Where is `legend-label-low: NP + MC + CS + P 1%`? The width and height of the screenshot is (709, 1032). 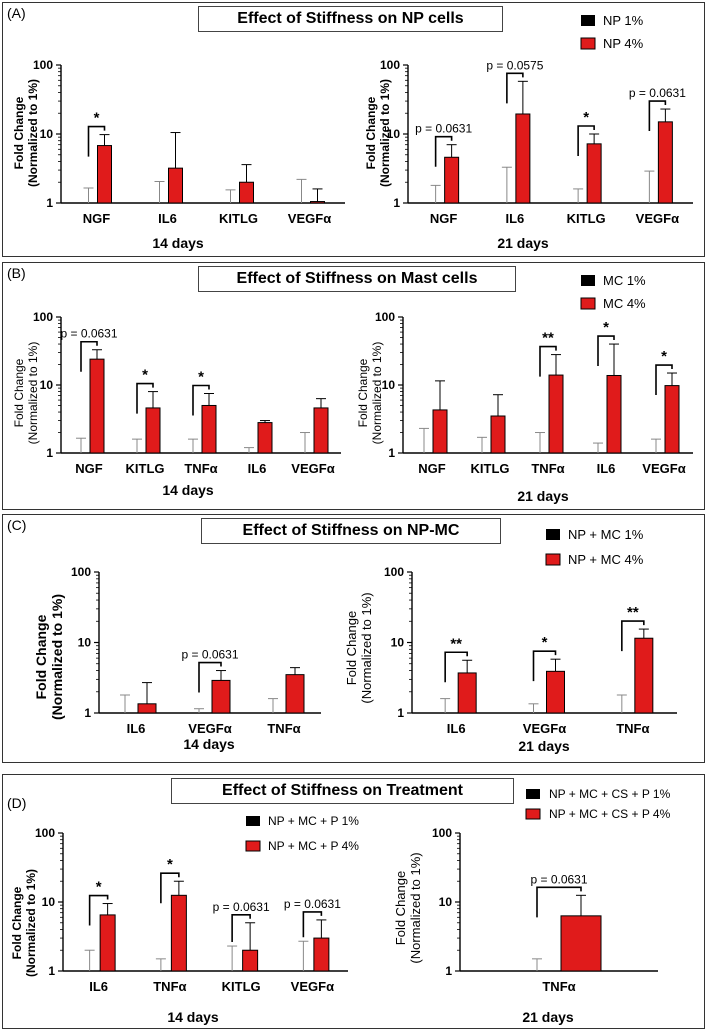
legend-label-low: NP + MC + CS + P 1% is located at coordinates (610, 794).